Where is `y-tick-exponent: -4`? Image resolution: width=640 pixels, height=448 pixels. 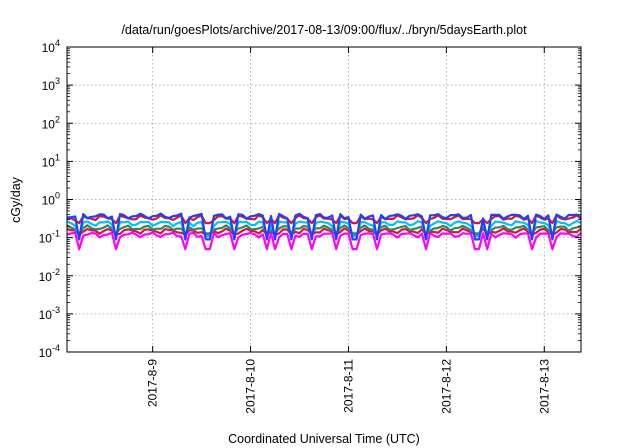 y-tick-exponent: -4 is located at coordinates (56, 348).